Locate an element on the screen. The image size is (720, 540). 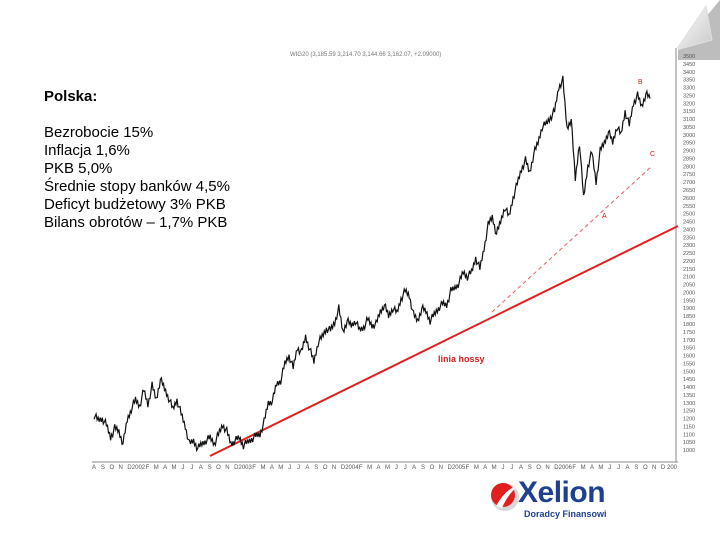
y-tick-label: 1550 is located at coordinates (689, 364).